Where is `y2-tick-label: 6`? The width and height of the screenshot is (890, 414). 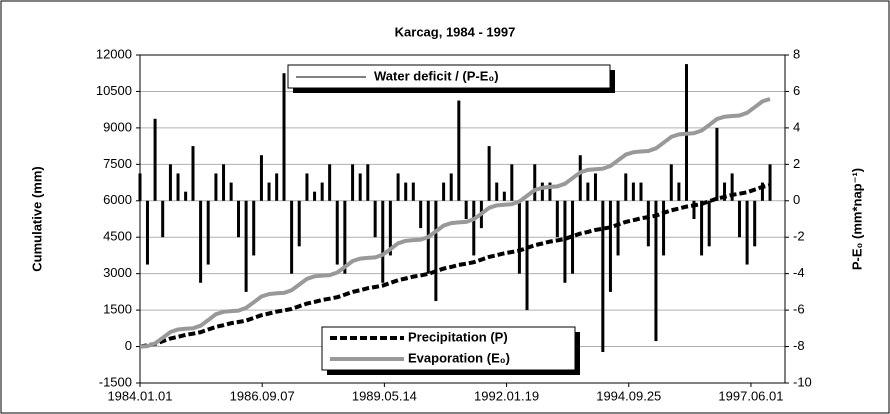 y2-tick-label: 6 is located at coordinates (796, 90).